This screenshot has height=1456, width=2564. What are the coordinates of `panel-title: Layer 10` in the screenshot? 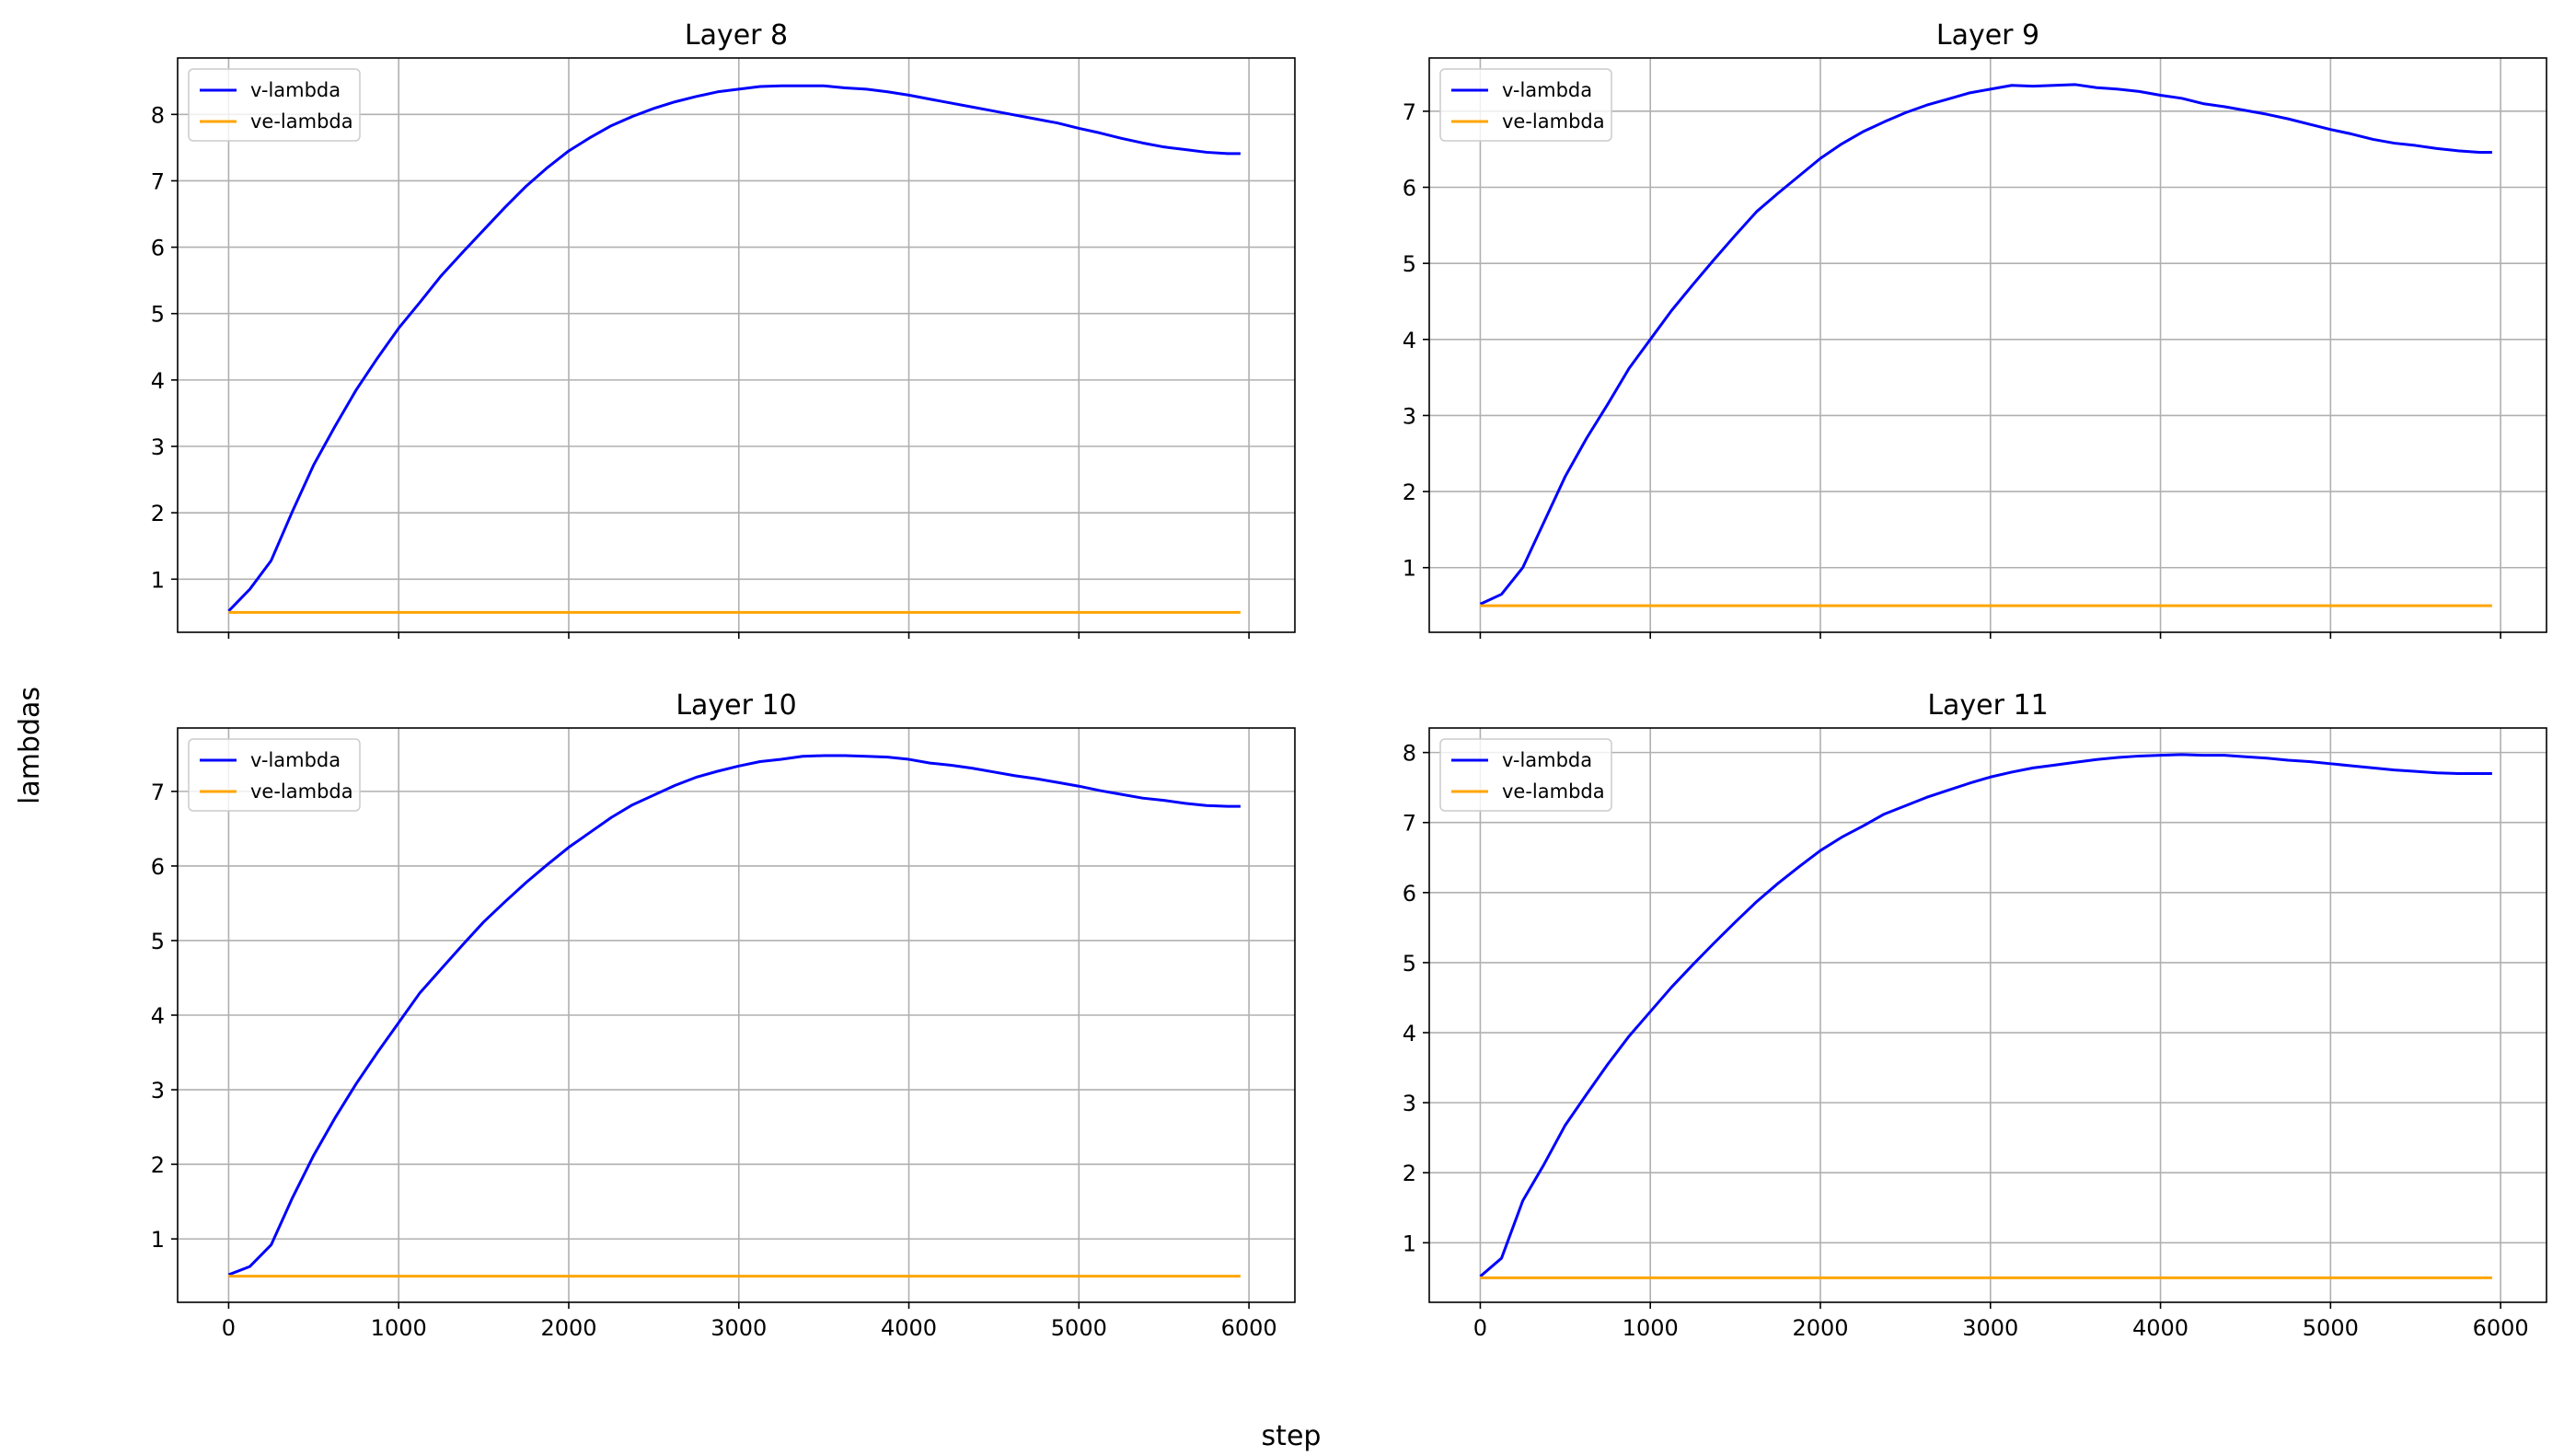 It's located at (736, 705).